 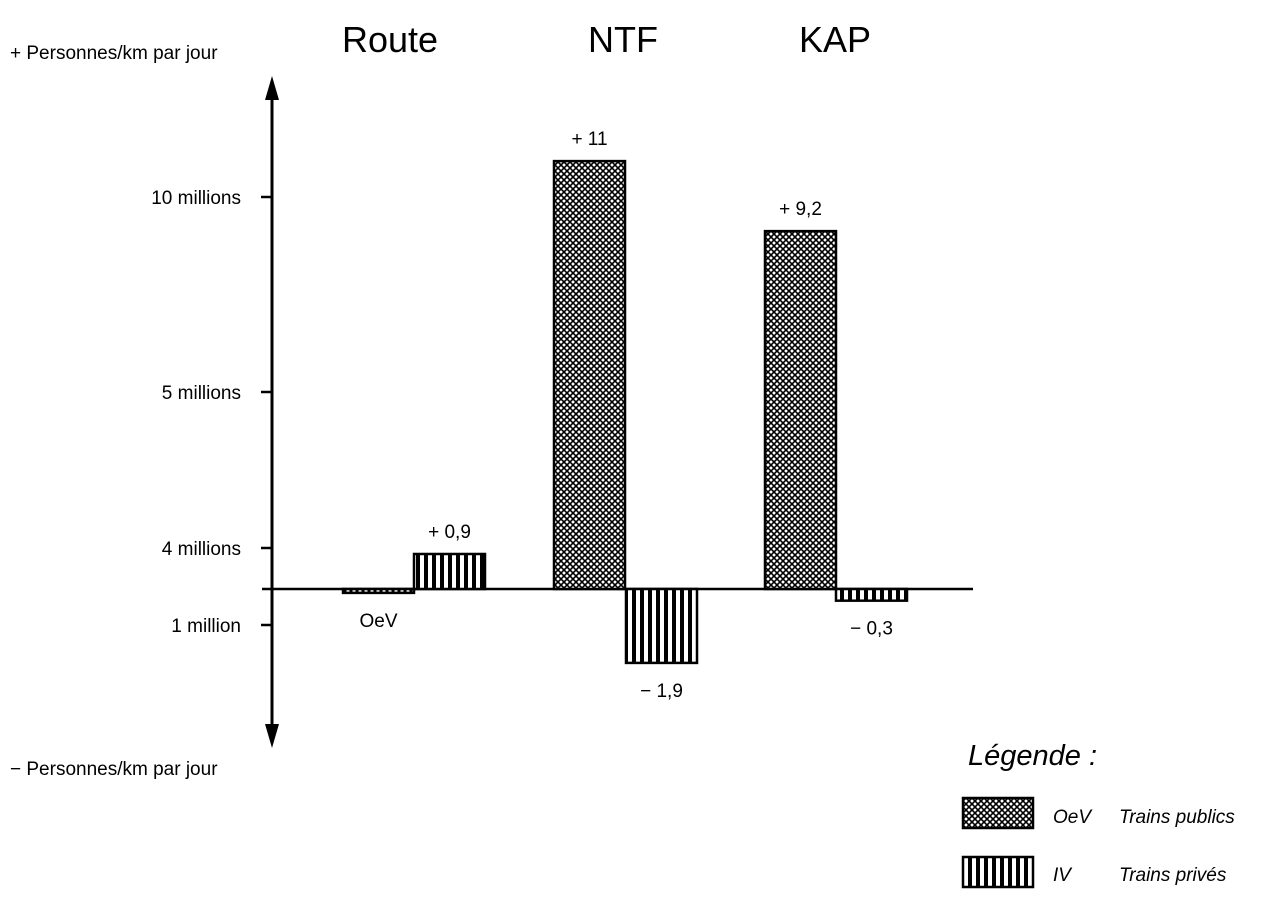 What do you see at coordinates (272, 736) in the screenshot?
I see `y-axis-arrow-down` at bounding box center [272, 736].